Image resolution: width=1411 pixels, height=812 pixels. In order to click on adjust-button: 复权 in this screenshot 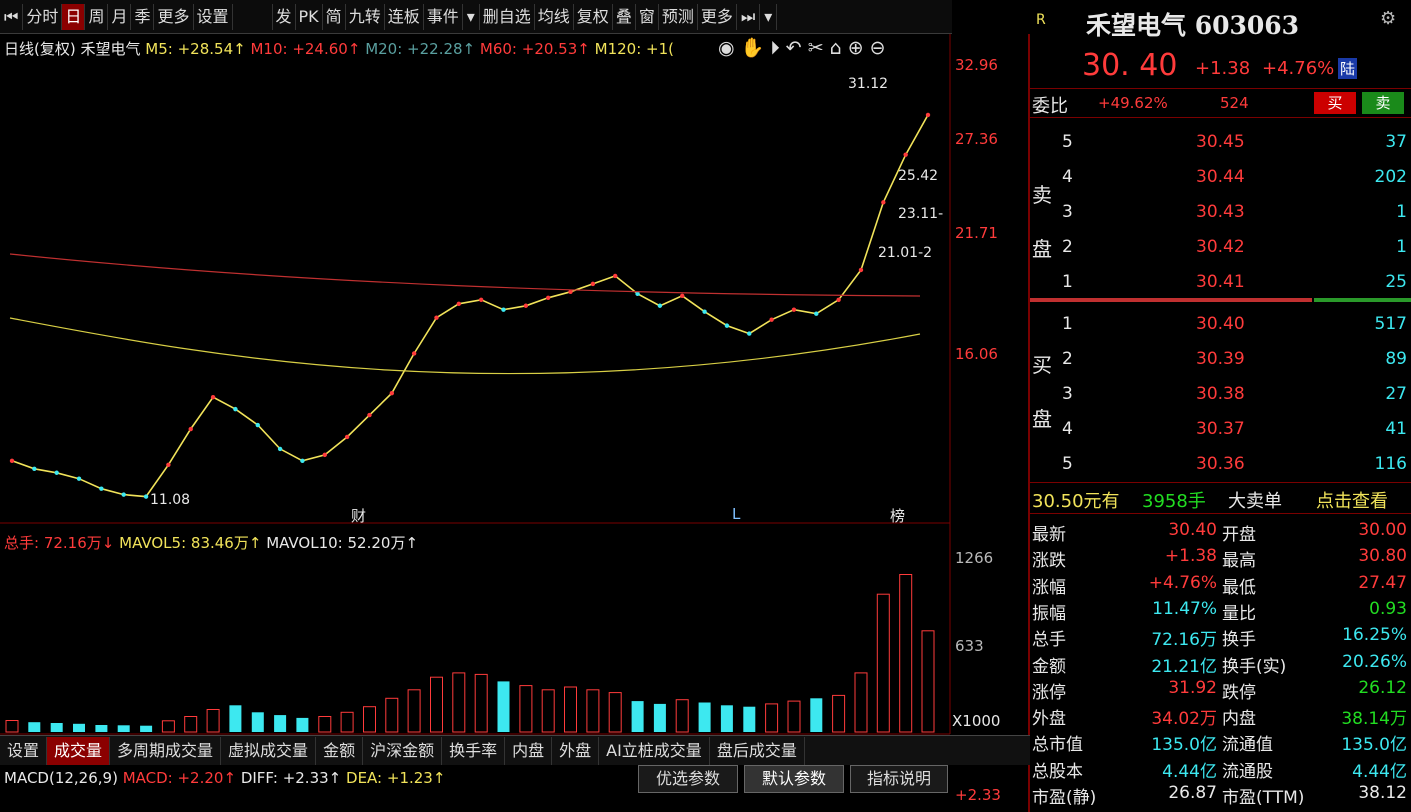, I will do `click(593, 16)`.